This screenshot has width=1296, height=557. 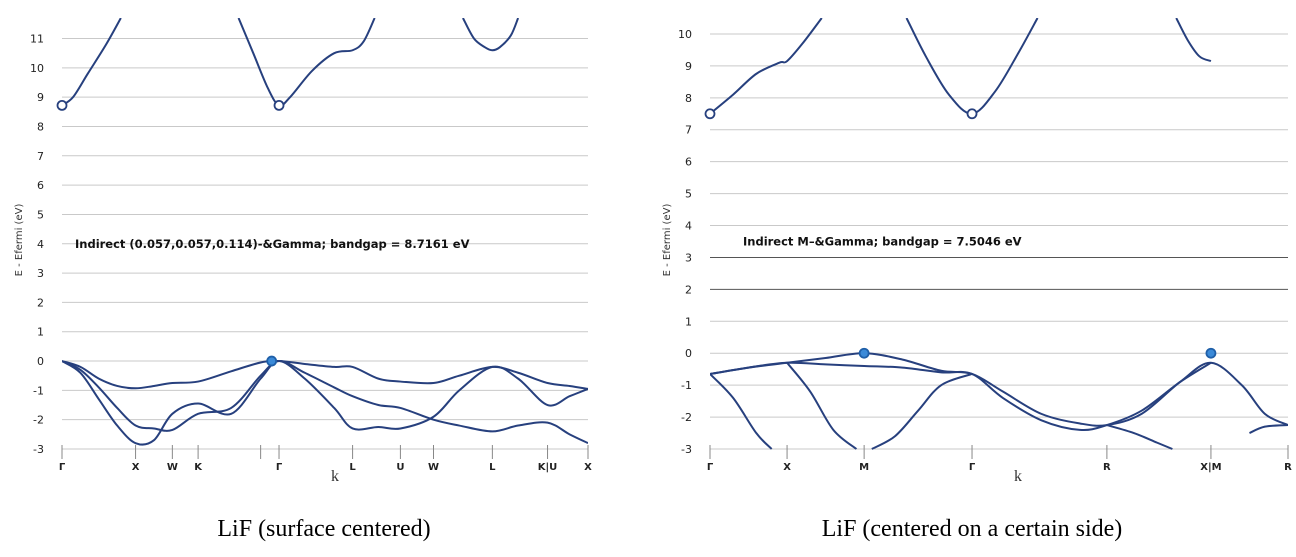 What do you see at coordinates (400, 467) in the screenshot?
I see `kpoint-label: U` at bounding box center [400, 467].